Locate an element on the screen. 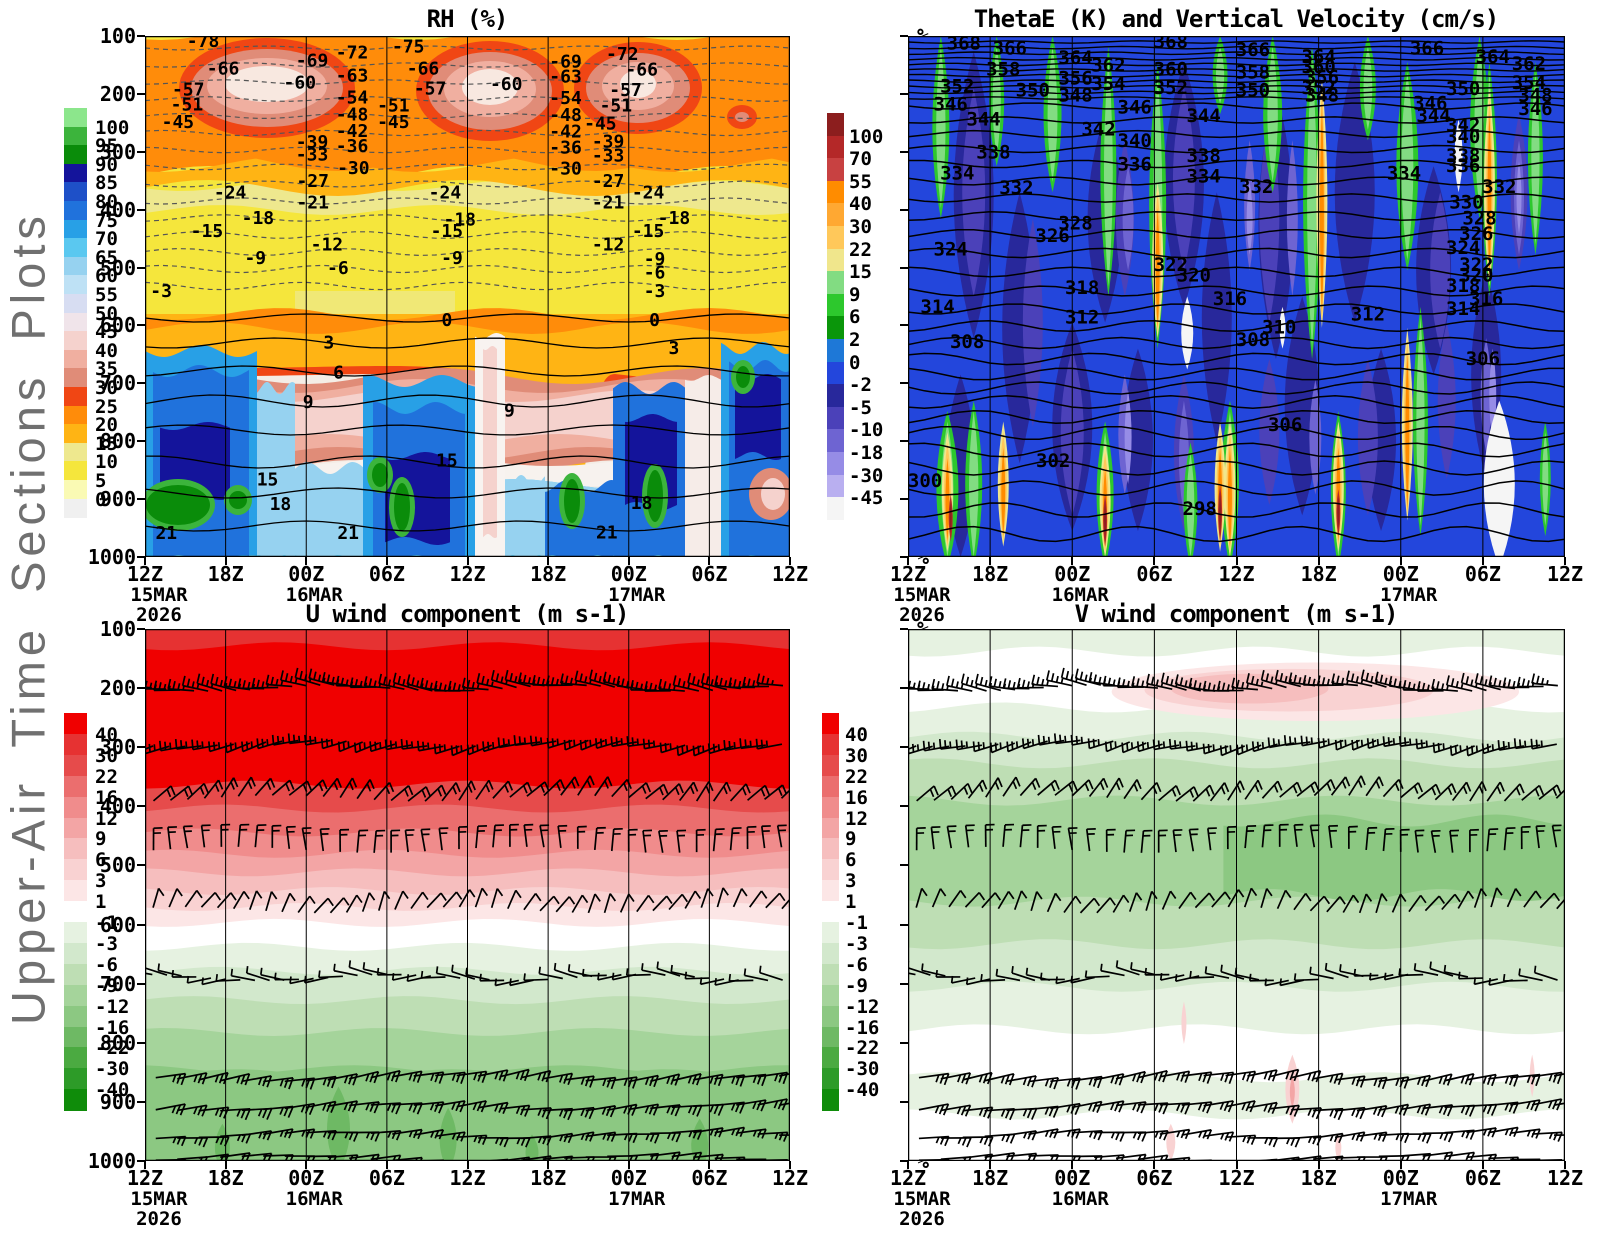  v-date-label: 2026 is located at coordinates (922, 1219).